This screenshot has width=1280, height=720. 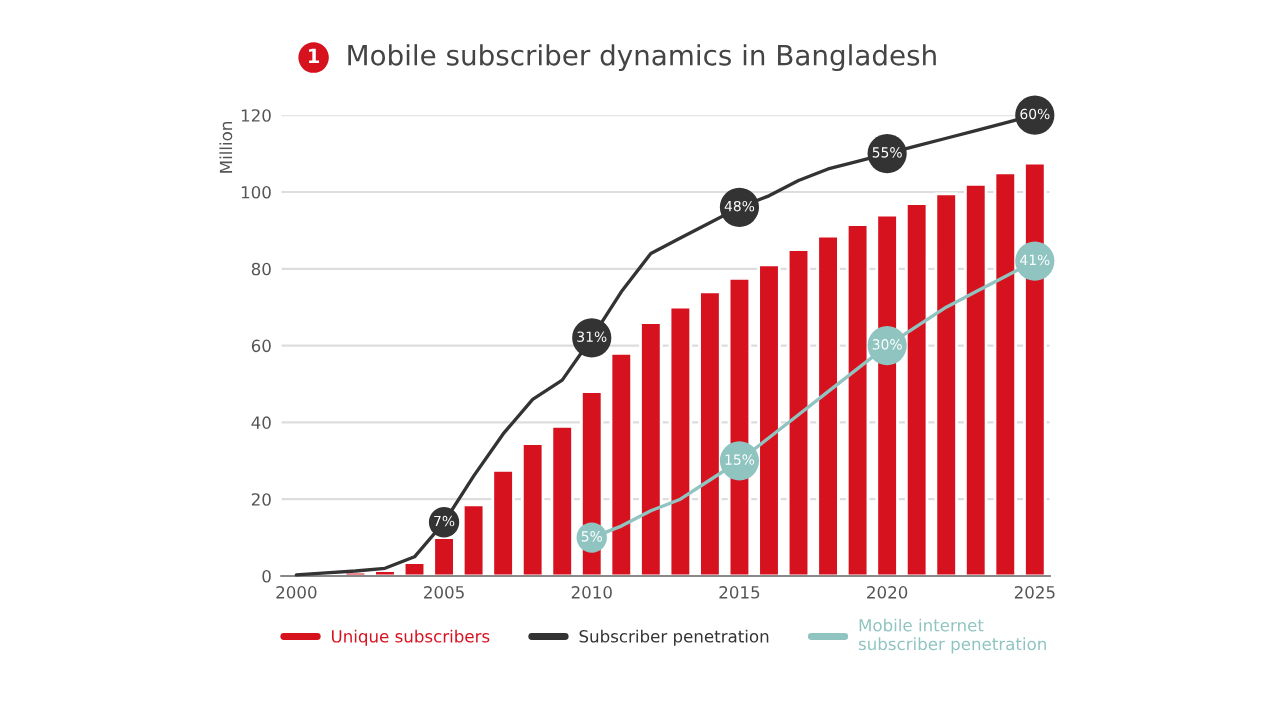 What do you see at coordinates (642, 58) in the screenshot?
I see `chart-title: Mobile subscriber dynamics in Bangladesh` at bounding box center [642, 58].